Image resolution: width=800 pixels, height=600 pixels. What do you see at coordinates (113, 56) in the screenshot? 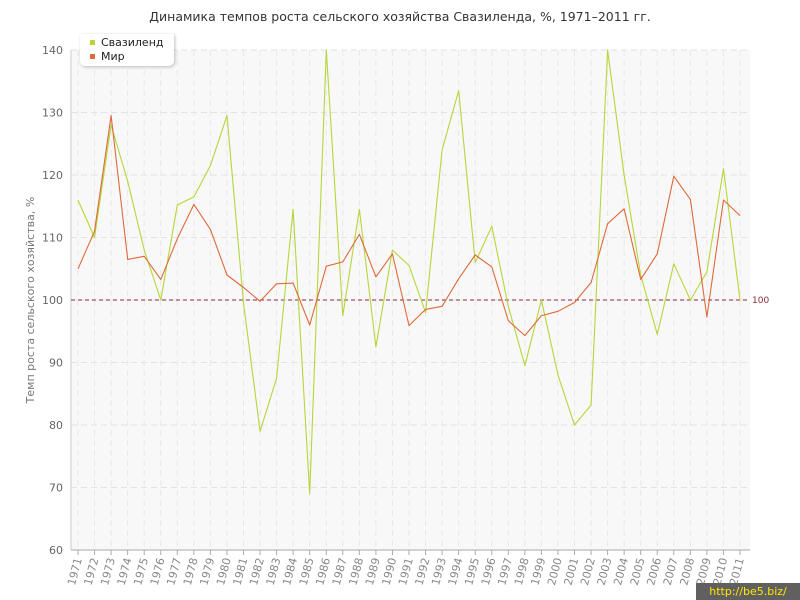
I see `legend-label-world: Мир` at bounding box center [113, 56].